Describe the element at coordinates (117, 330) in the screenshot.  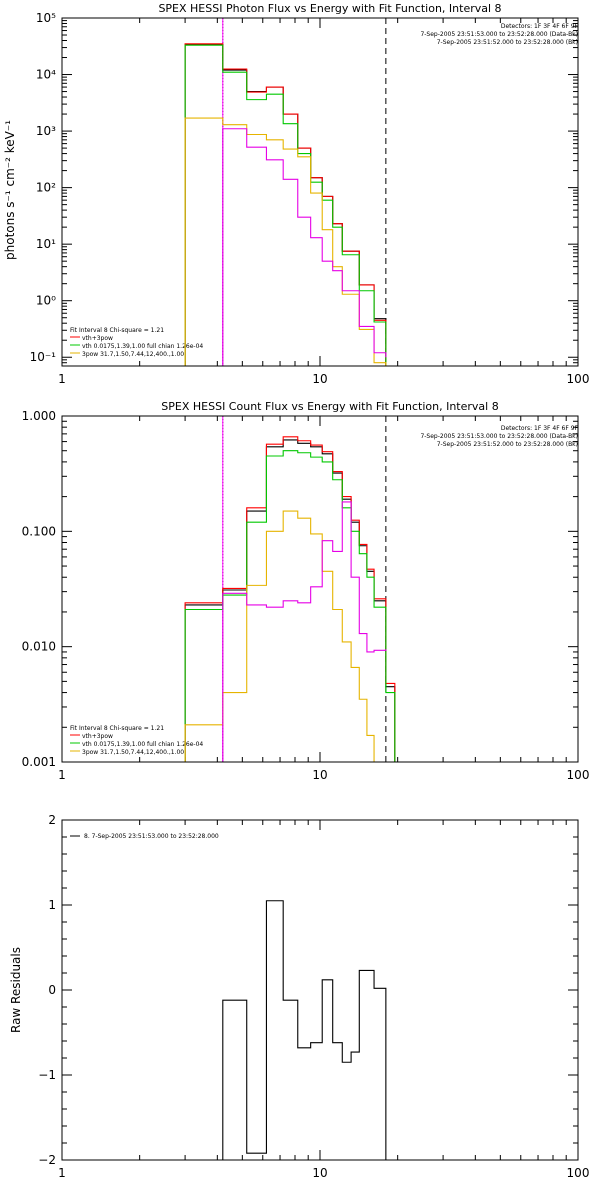
I see `photon-fit-chi-square-label: Fit Interval 8 Chi-square = 1.21` at that location.